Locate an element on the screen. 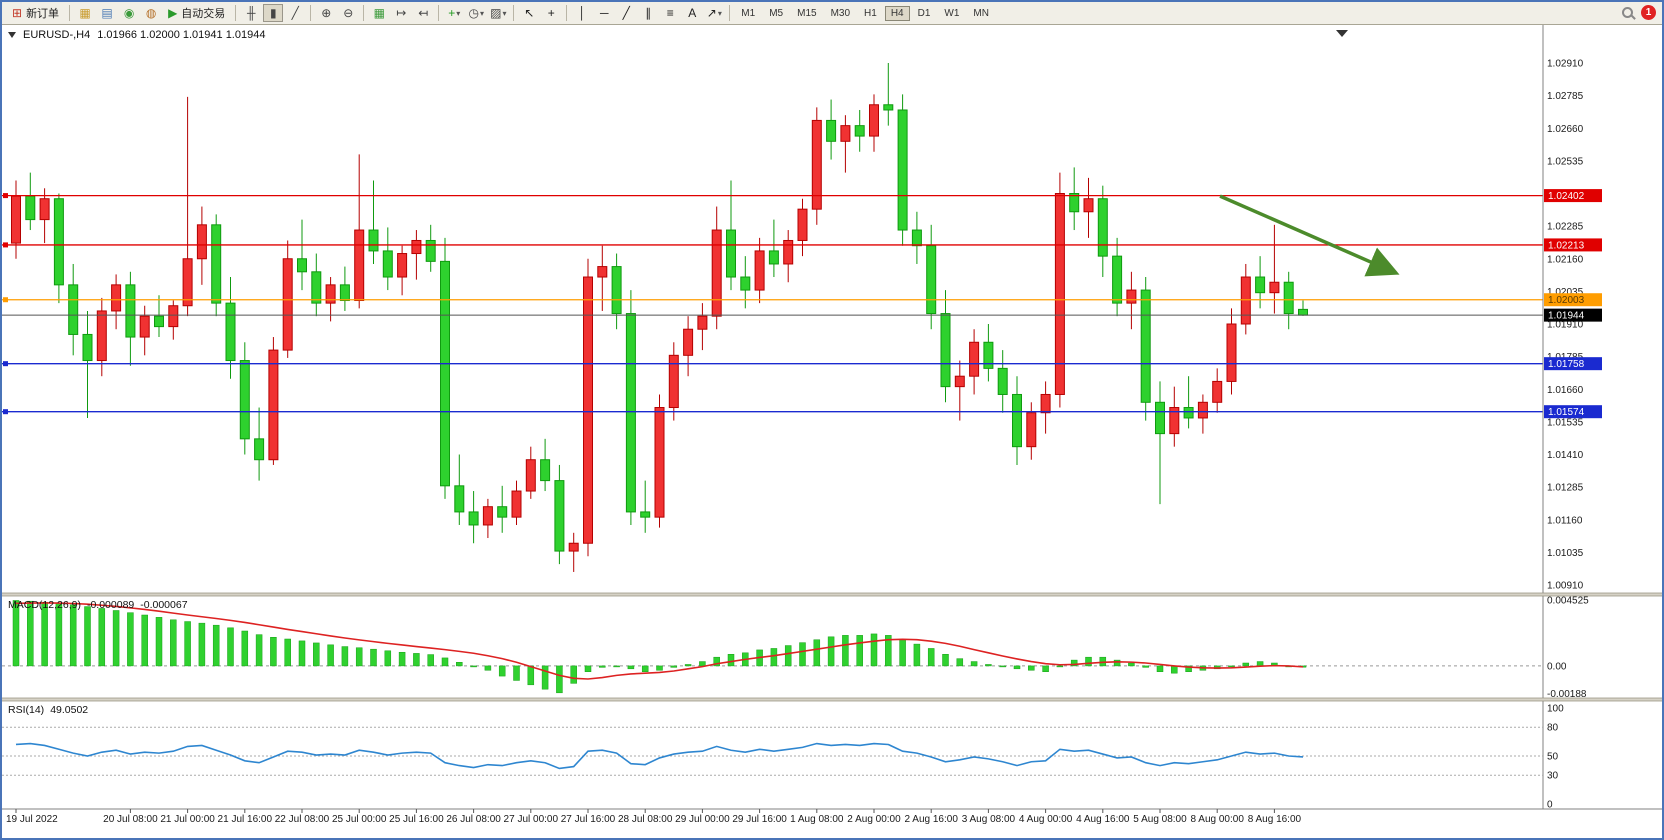  equidistant-channel-icon: ∥ is located at coordinates (648, 13).